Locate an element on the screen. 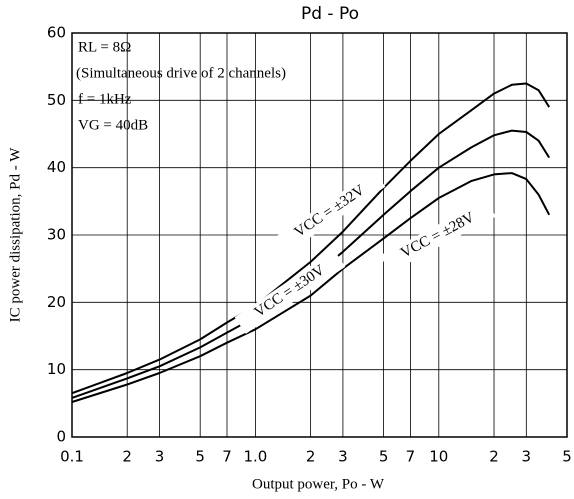 This screenshot has height=499, width=574. y-tick-label: 10 is located at coordinates (56, 369).